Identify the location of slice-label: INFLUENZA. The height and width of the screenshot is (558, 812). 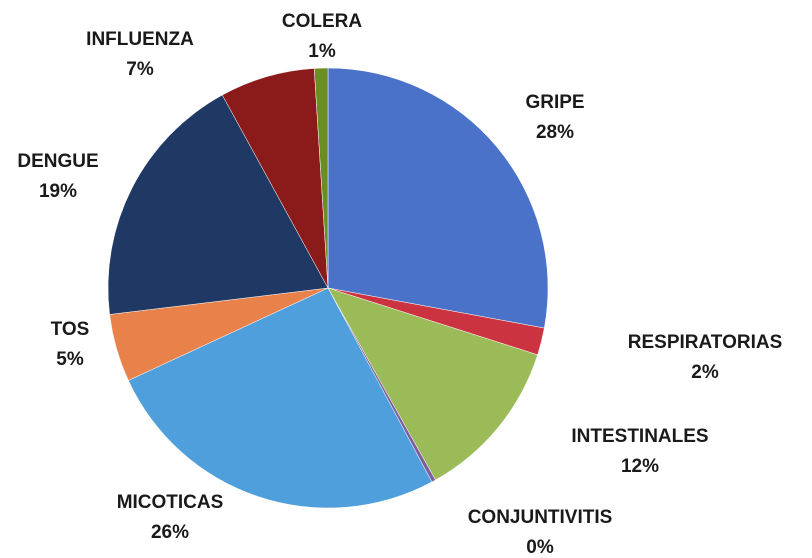
(140, 39).